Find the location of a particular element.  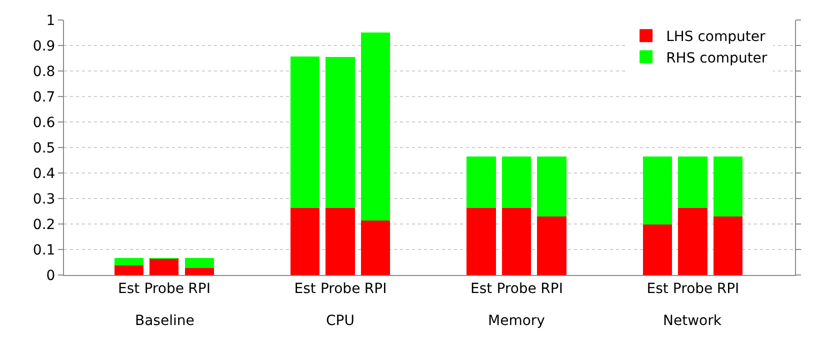

text: Memory is located at coordinates (516, 321).